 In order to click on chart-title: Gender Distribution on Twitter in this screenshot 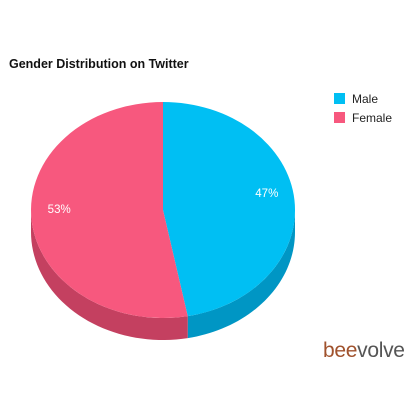, I will do `click(99, 64)`.